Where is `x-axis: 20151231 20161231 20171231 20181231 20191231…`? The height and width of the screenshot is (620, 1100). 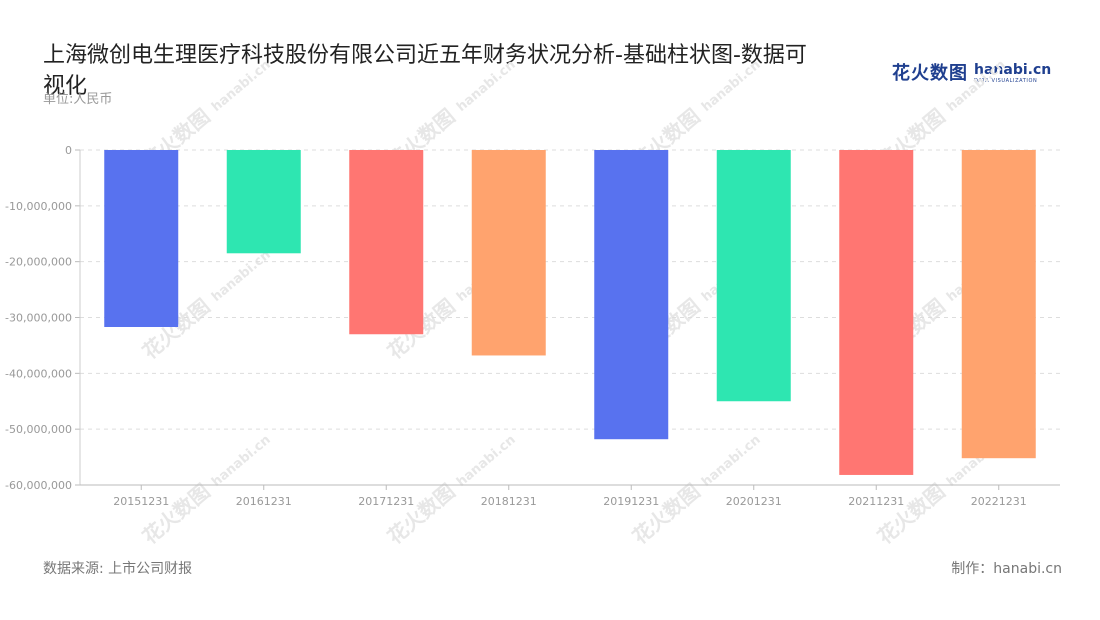
x-axis: 20151231 20161231 20171231 20181231 20191231… is located at coordinates (570, 496).